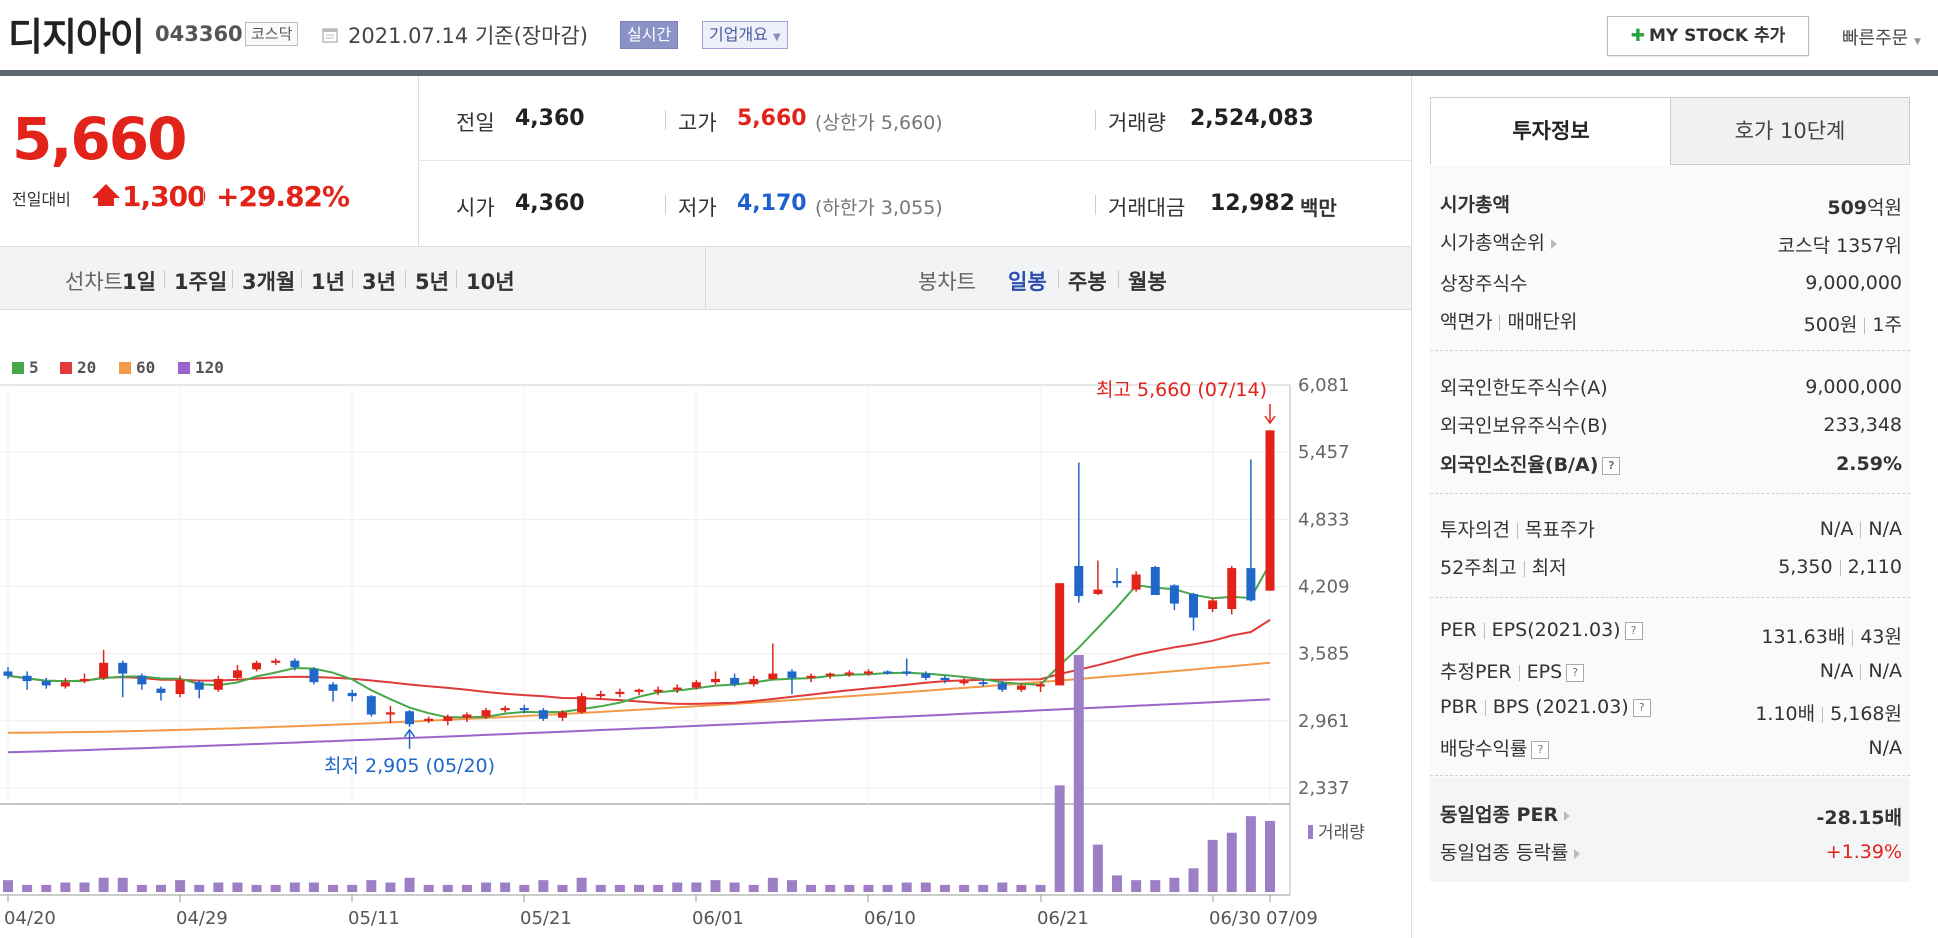 The image size is (1938, 938). What do you see at coordinates (1551, 130) in the screenshot?
I see `tab-investment-info: 투자정보` at bounding box center [1551, 130].